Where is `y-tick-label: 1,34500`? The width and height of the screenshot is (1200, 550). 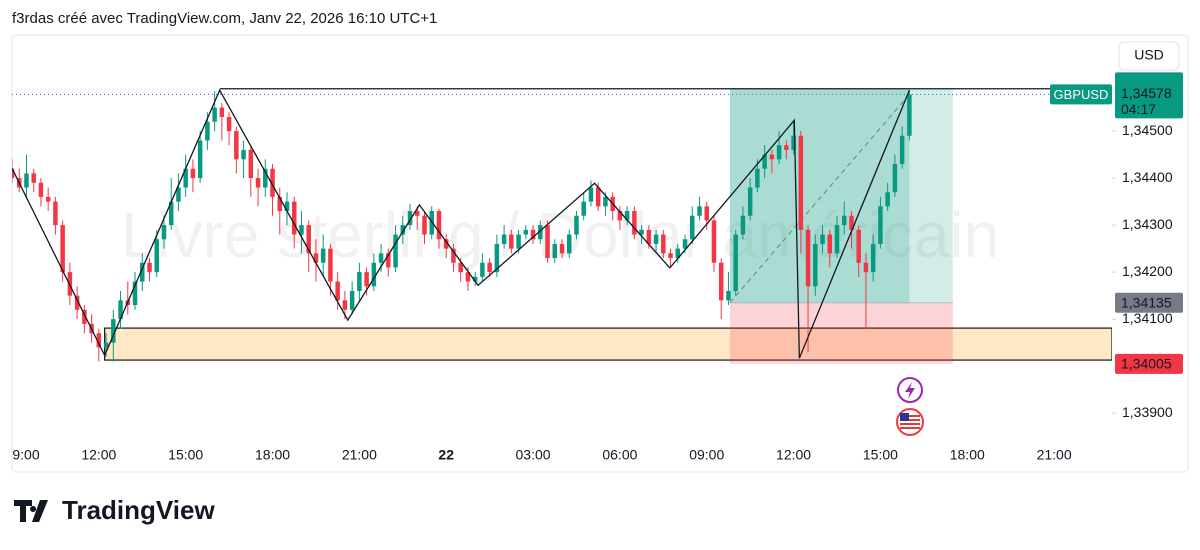 y-tick-label: 1,34500 is located at coordinates (1147, 130).